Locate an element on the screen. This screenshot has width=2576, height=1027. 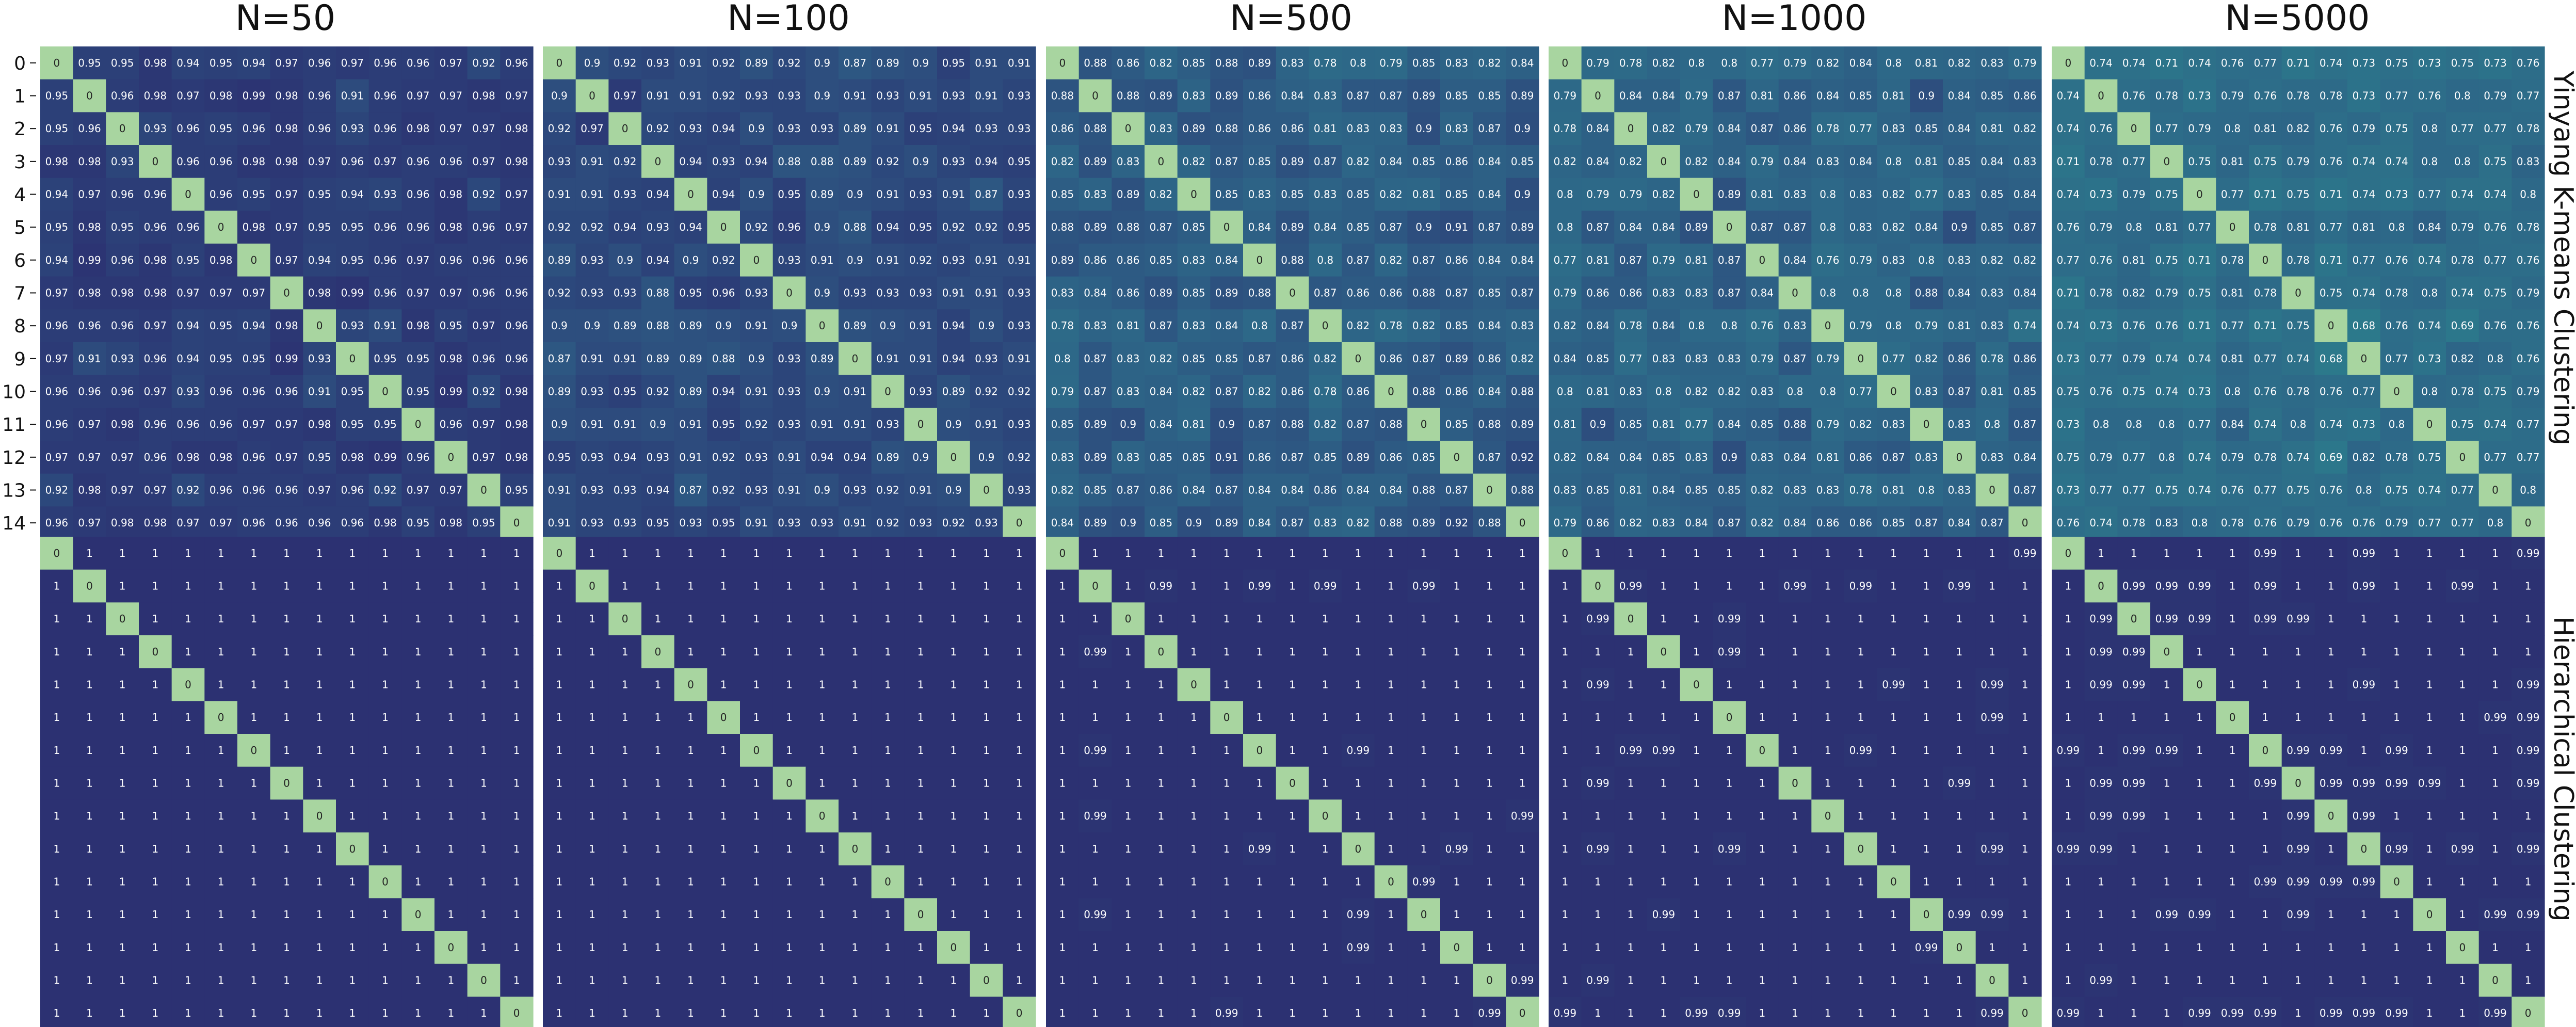
cell-value-label: 0.94 is located at coordinates (724, 392).